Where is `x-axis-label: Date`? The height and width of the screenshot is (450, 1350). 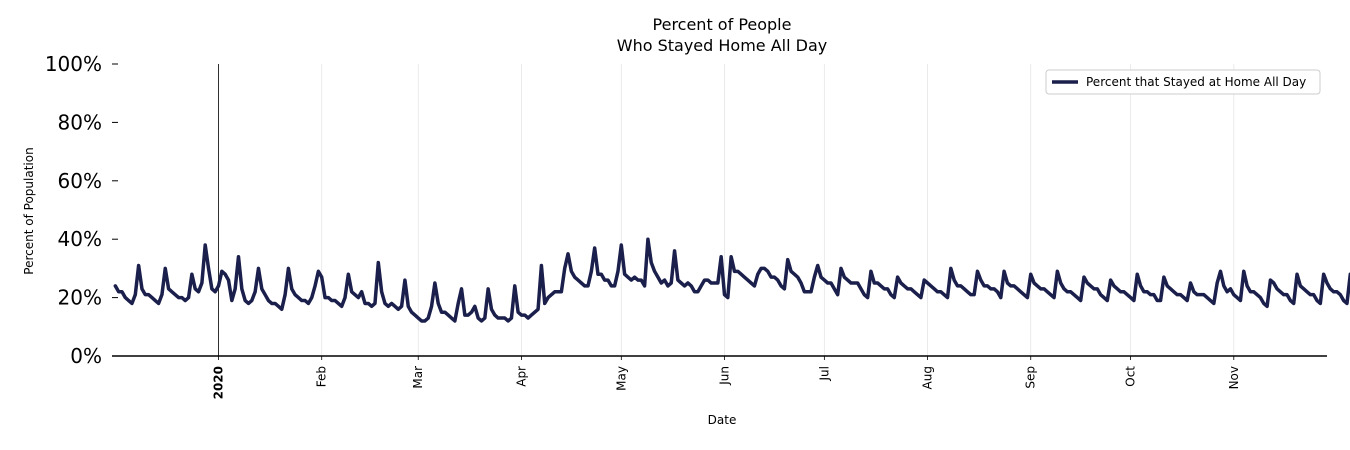 x-axis-label: Date is located at coordinates (722, 420).